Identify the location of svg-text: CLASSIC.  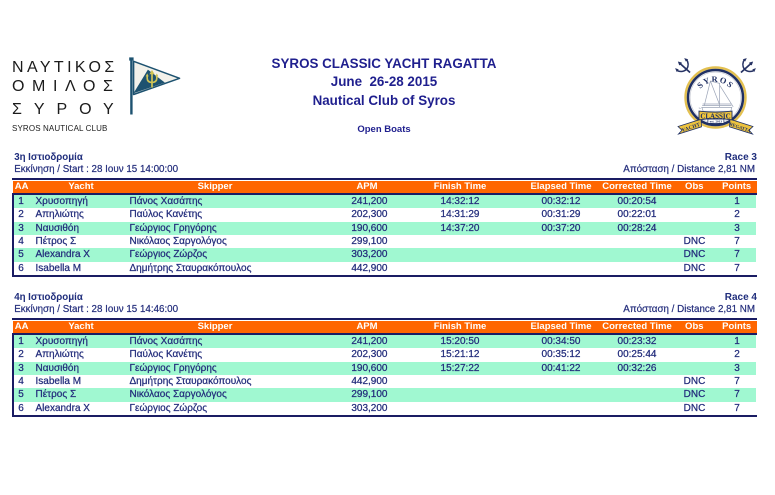
(715, 116).